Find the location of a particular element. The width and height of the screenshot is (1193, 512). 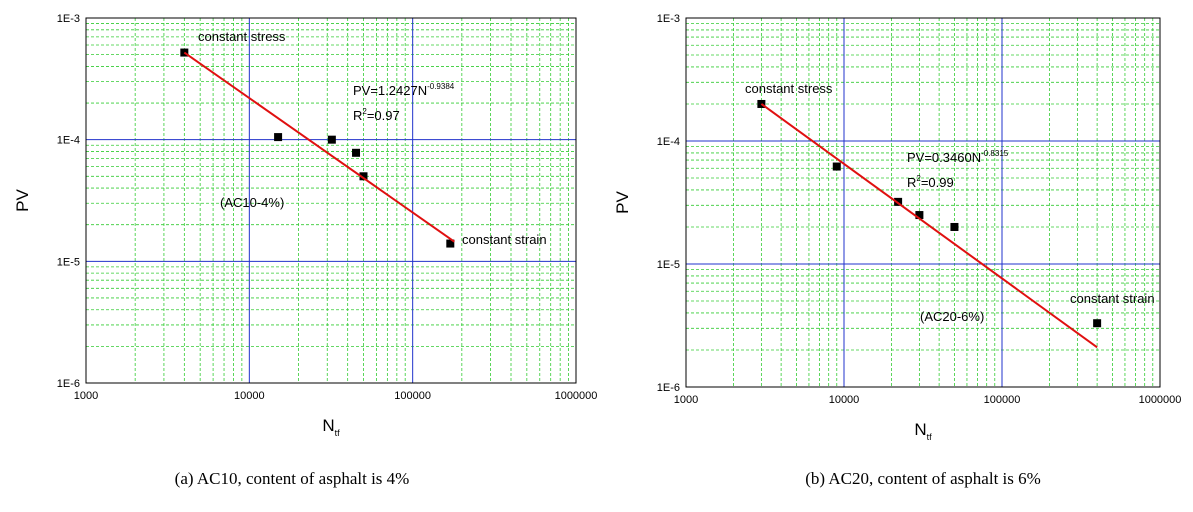

equation-text: PV=1.2427N is located at coordinates (390, 90).